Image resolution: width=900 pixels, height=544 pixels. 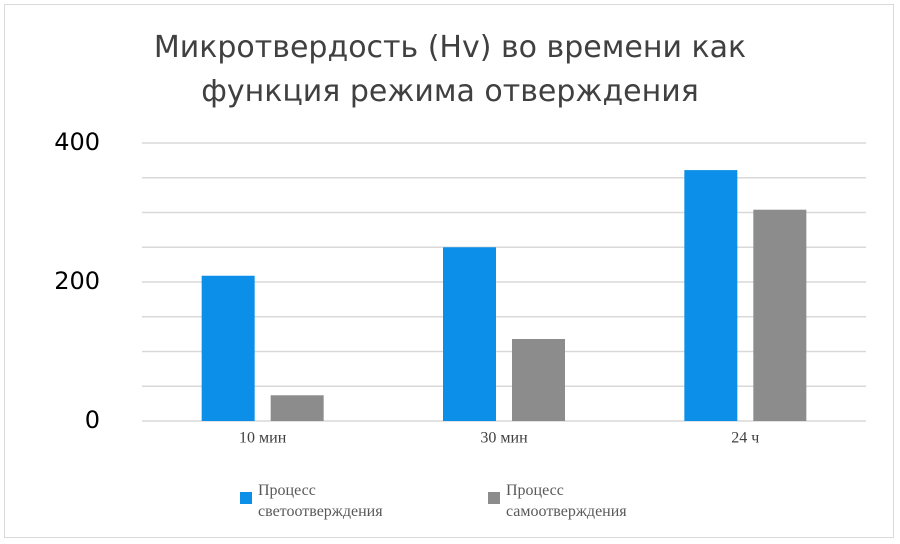 I want to click on legend-entry: Процесс самоотверждения, so click(x=582, y=501).